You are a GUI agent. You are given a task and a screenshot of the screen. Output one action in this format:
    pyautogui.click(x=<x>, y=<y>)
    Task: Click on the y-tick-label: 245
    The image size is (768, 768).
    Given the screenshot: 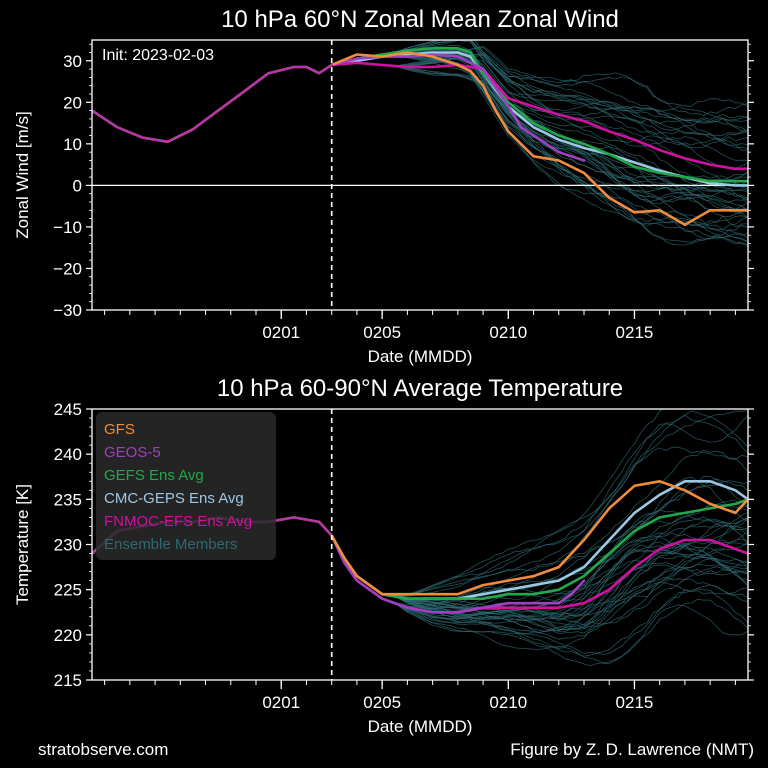 What is the action you would take?
    pyautogui.click(x=68, y=409)
    